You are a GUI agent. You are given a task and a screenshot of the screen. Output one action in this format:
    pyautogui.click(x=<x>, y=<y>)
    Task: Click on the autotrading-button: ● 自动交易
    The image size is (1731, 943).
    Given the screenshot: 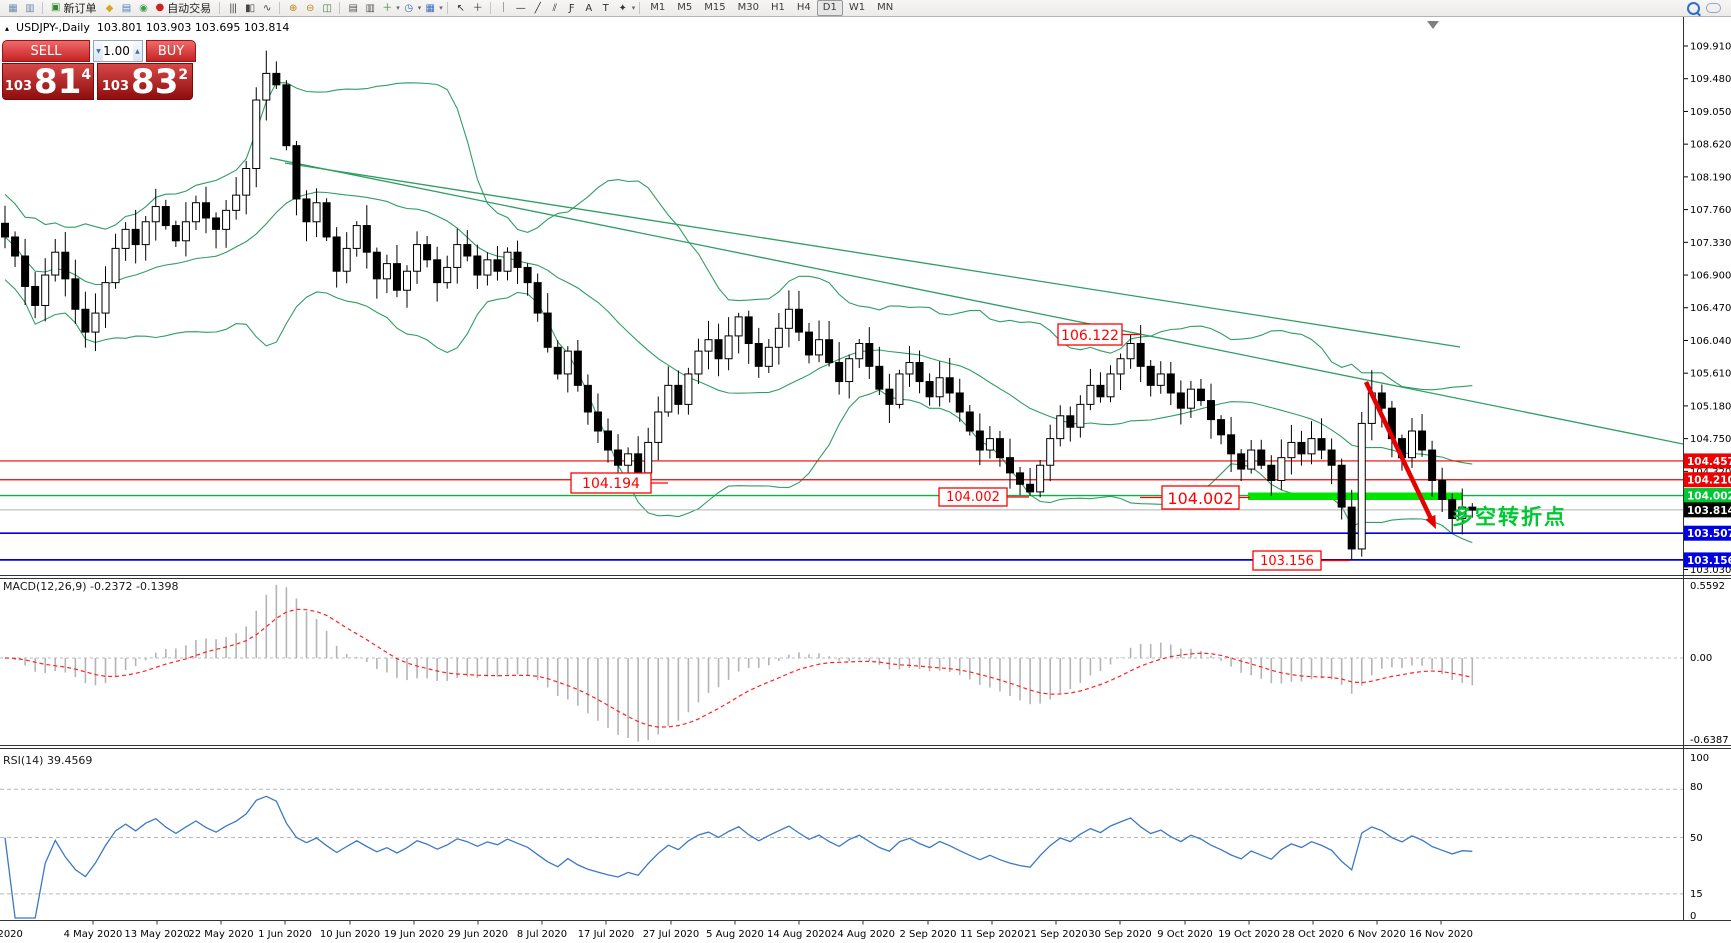 What is the action you would take?
    pyautogui.click(x=183, y=8)
    